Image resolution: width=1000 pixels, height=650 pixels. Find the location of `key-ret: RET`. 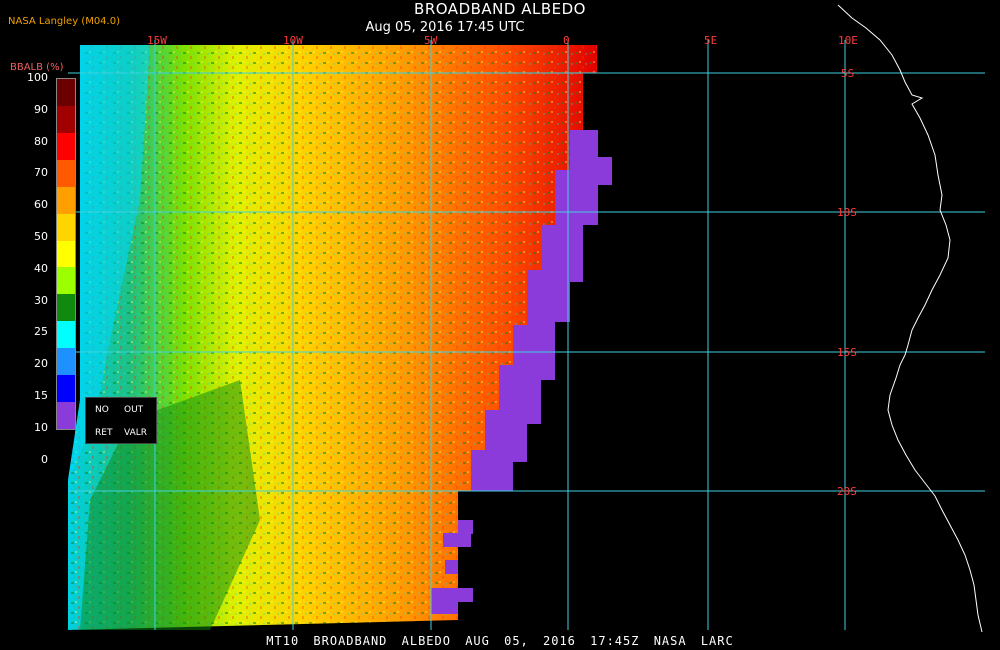

key-ret: RET is located at coordinates (104, 433).